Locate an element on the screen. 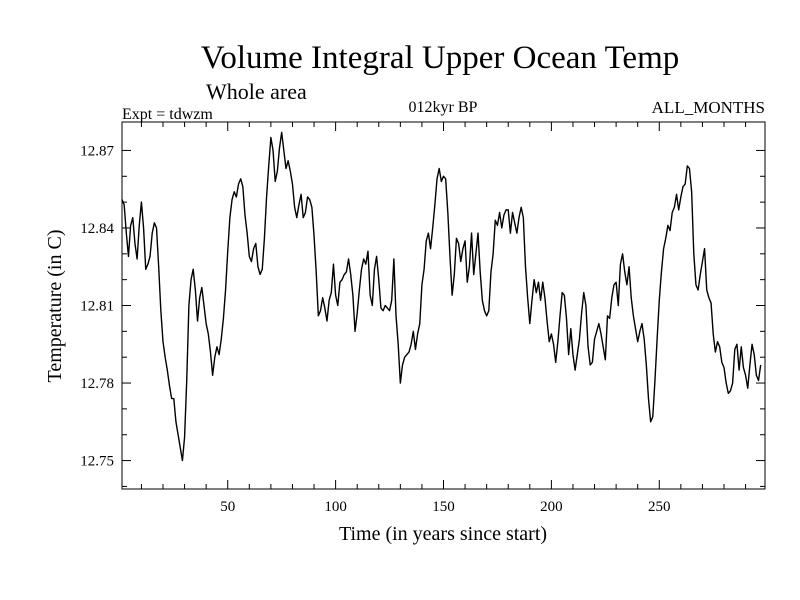 This screenshot has height=600, width=800. y-axis-label: Temperature (in C) is located at coordinates (55, 306).